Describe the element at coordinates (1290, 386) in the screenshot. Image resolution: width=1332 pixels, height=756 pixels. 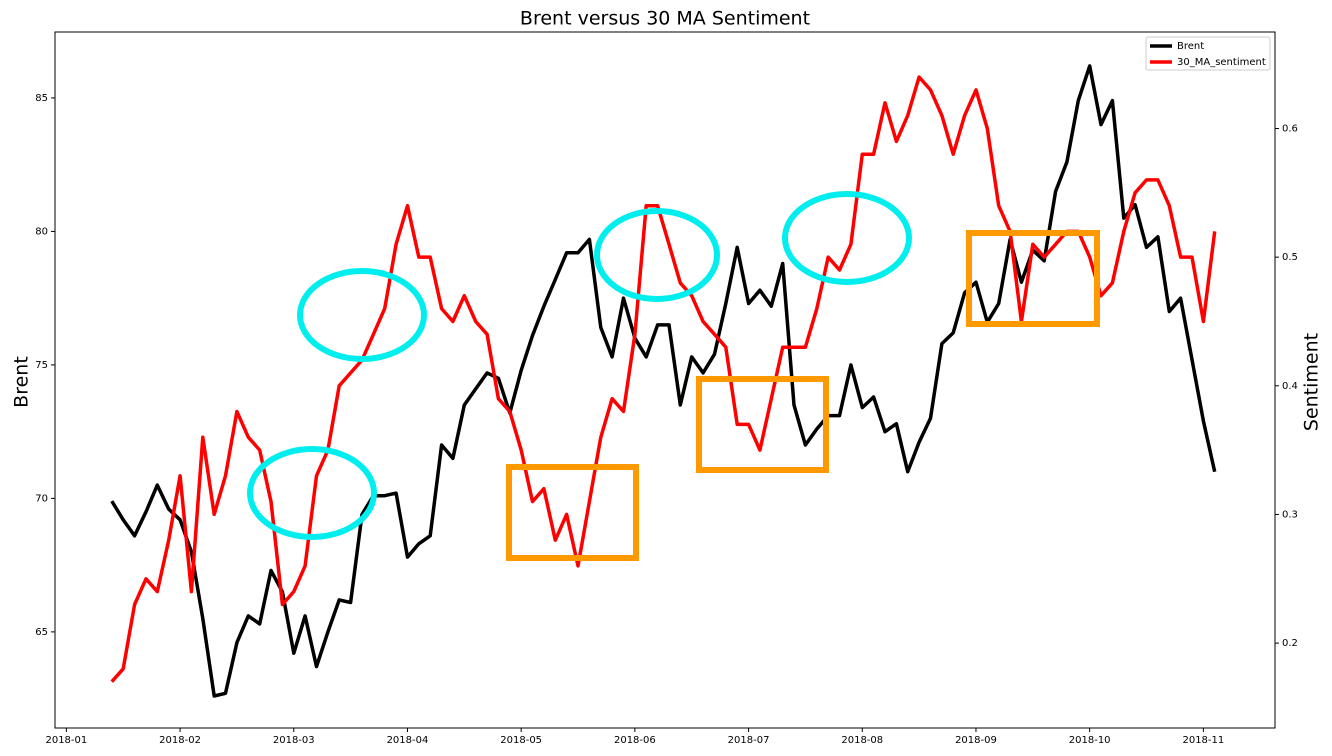
I see `y2-tick-label: 0.4` at that location.